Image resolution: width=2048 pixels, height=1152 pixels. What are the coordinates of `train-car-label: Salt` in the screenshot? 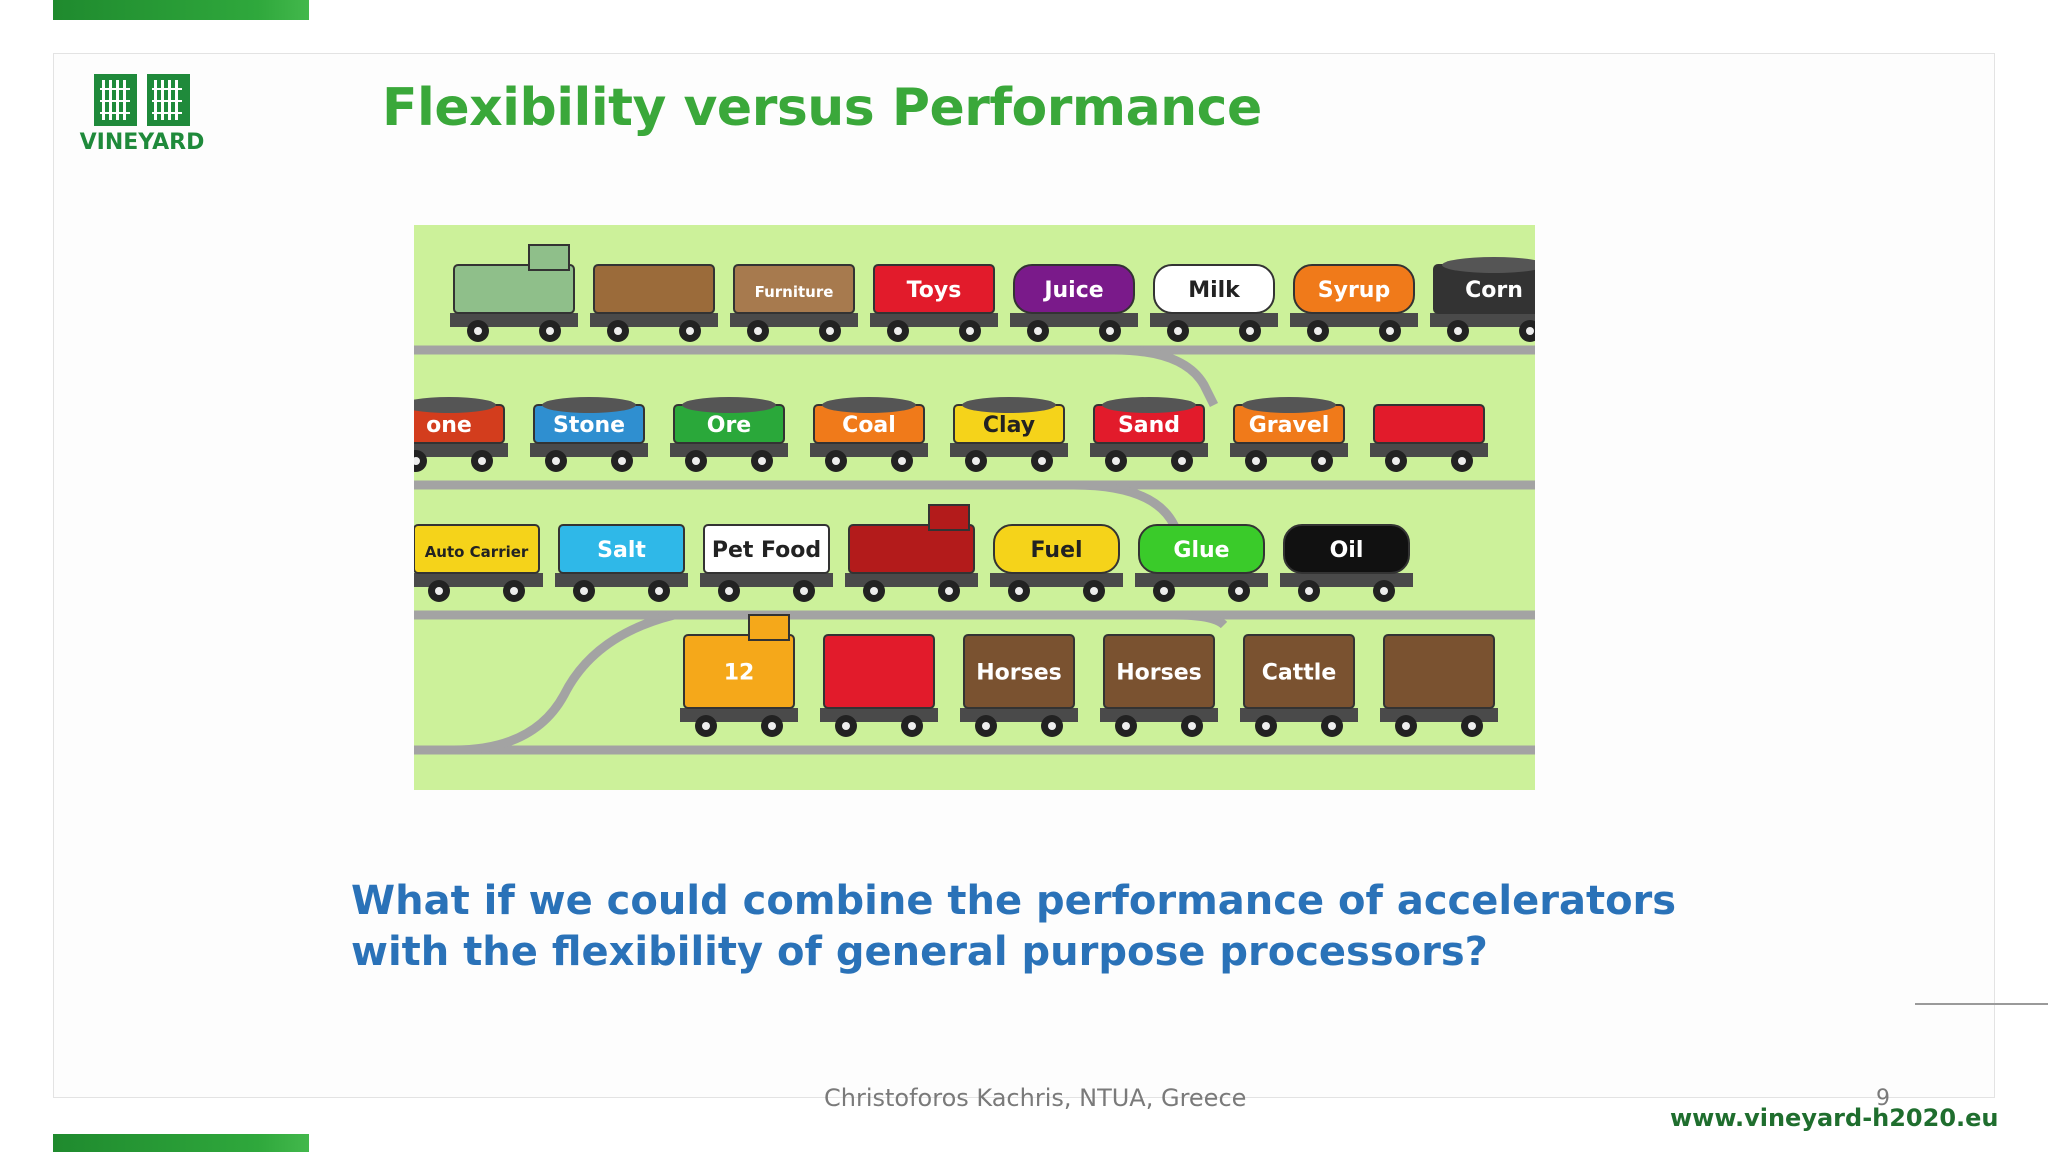 It's located at (621, 550).